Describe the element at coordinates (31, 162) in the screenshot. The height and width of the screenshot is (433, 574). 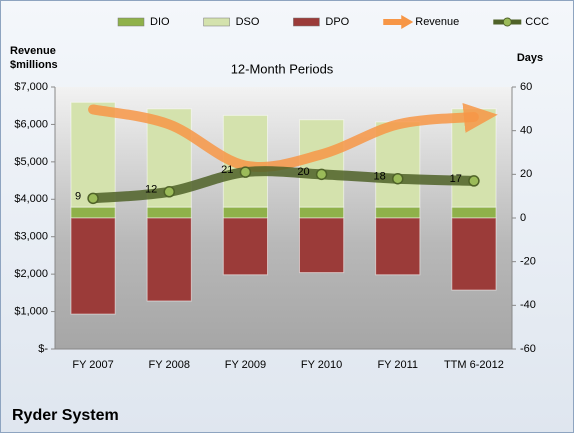
I see `y-tick-label: $5,000` at that location.